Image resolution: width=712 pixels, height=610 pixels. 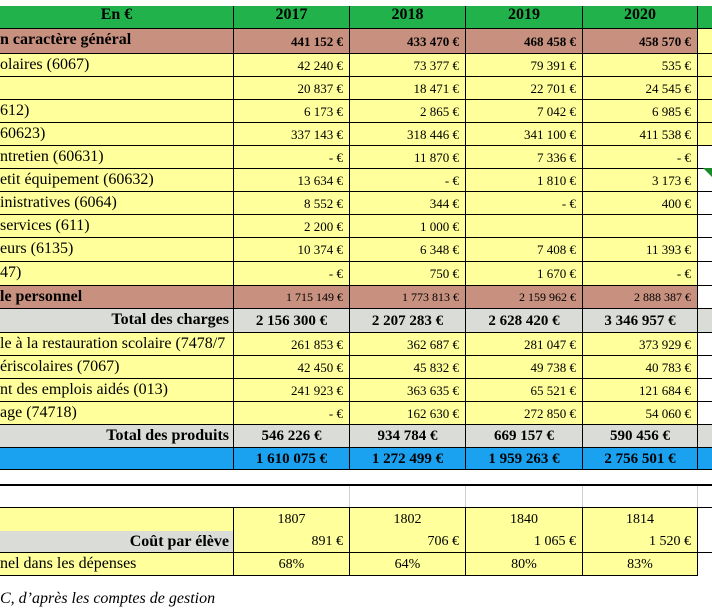 I want to click on value-cell: 2 159 962 €, so click(x=524, y=297).